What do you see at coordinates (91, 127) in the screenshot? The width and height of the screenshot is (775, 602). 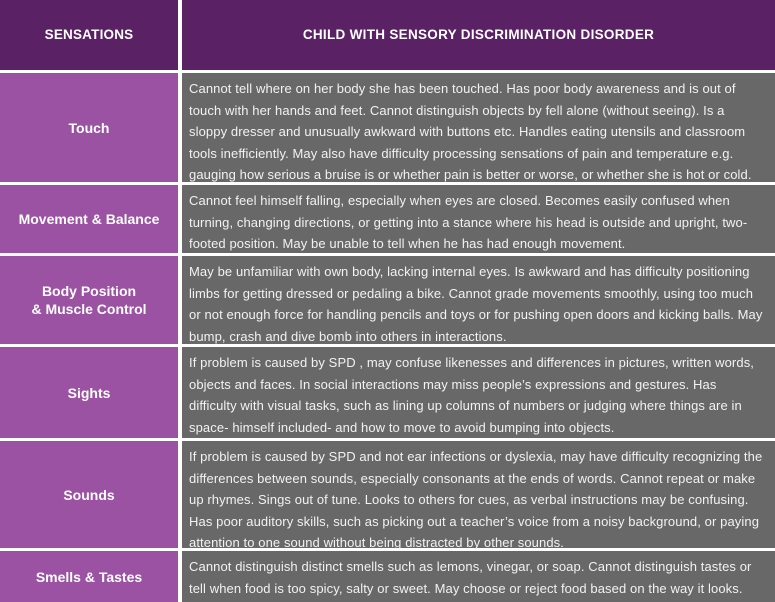 I see `sensation-label-touch: Touch` at bounding box center [91, 127].